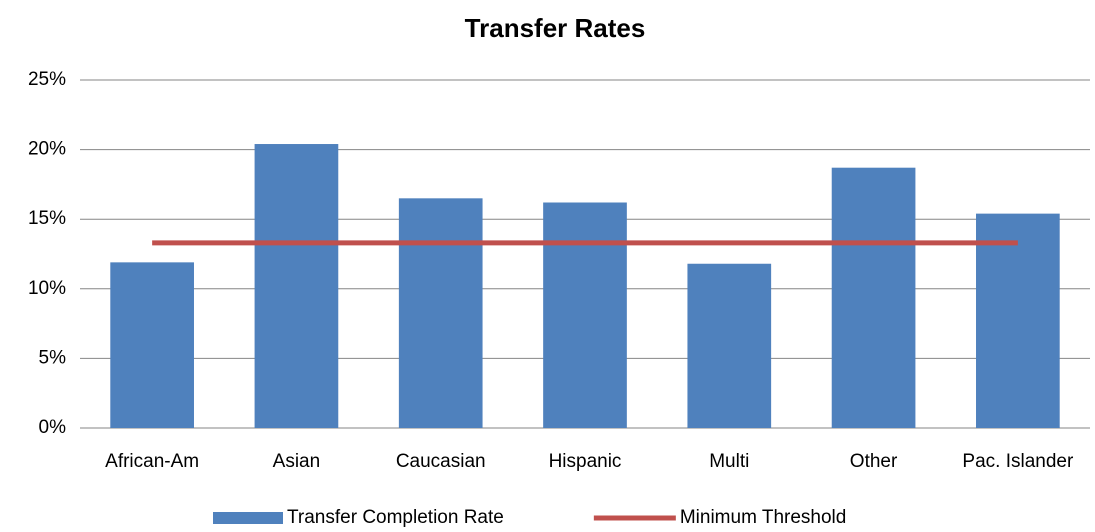 This screenshot has height=532, width=1095. I want to click on x-tick-label: African-Am, so click(152, 461).